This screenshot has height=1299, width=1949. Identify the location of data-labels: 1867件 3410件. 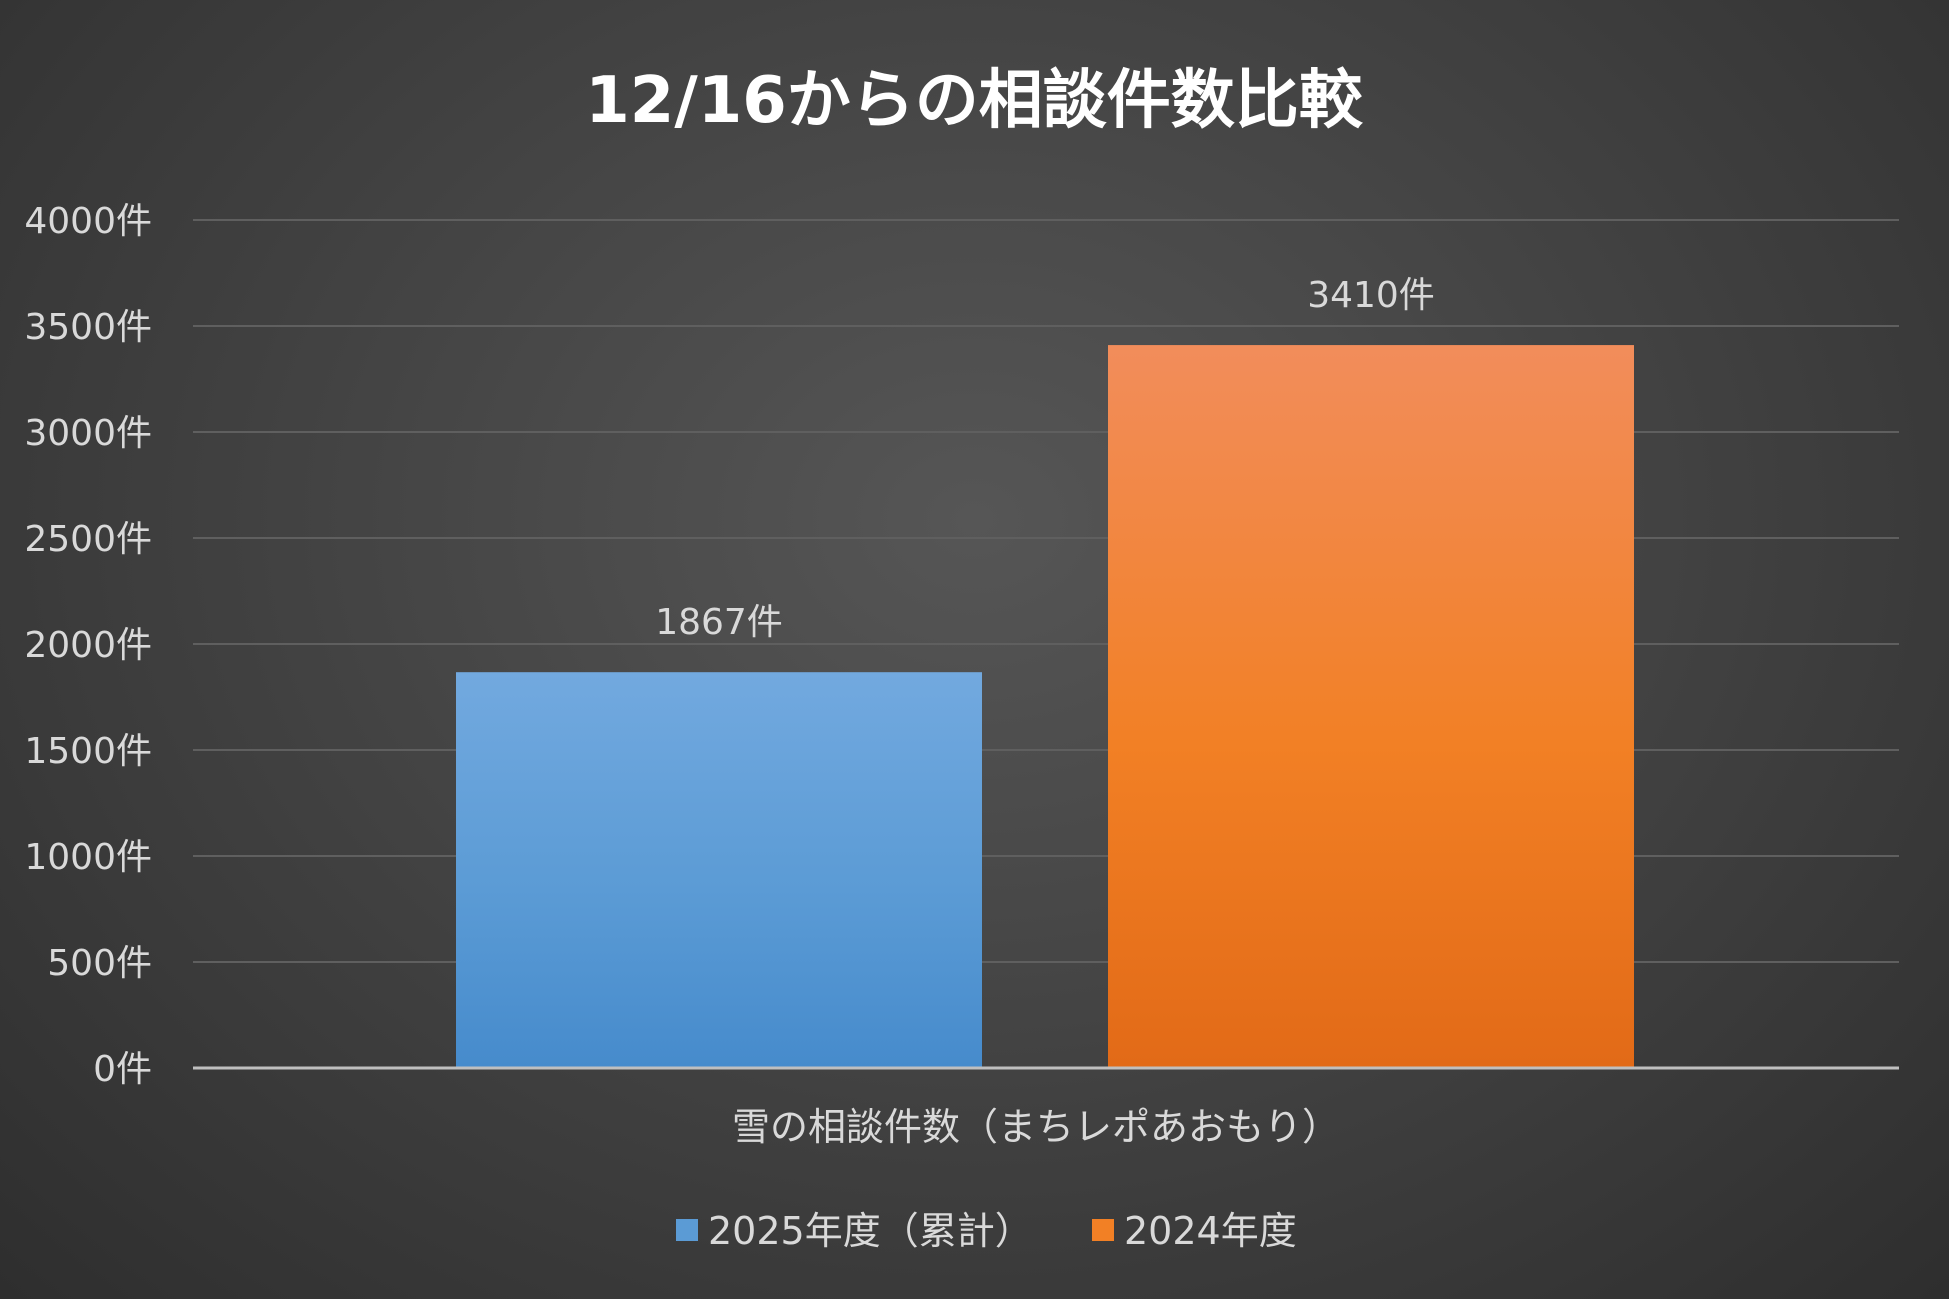
(1045, 459).